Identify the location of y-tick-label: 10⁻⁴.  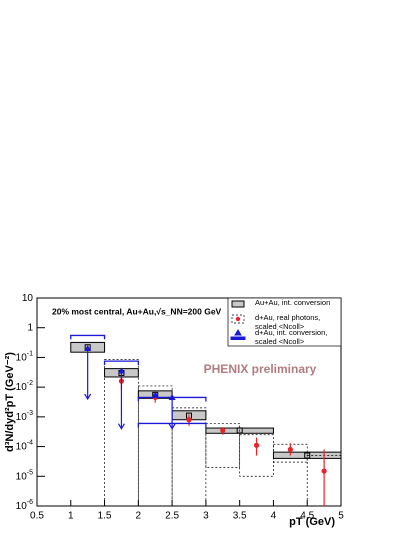
(24, 445).